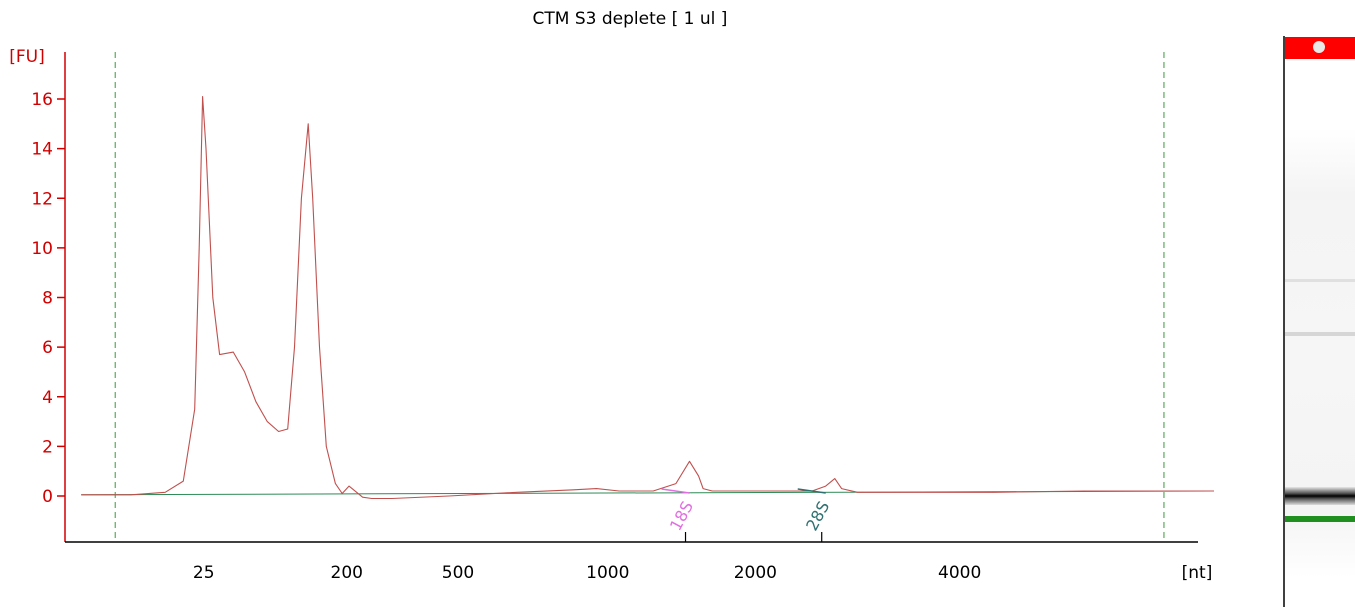  I want to click on gel-lane-marker-dot, so click(1319, 47).